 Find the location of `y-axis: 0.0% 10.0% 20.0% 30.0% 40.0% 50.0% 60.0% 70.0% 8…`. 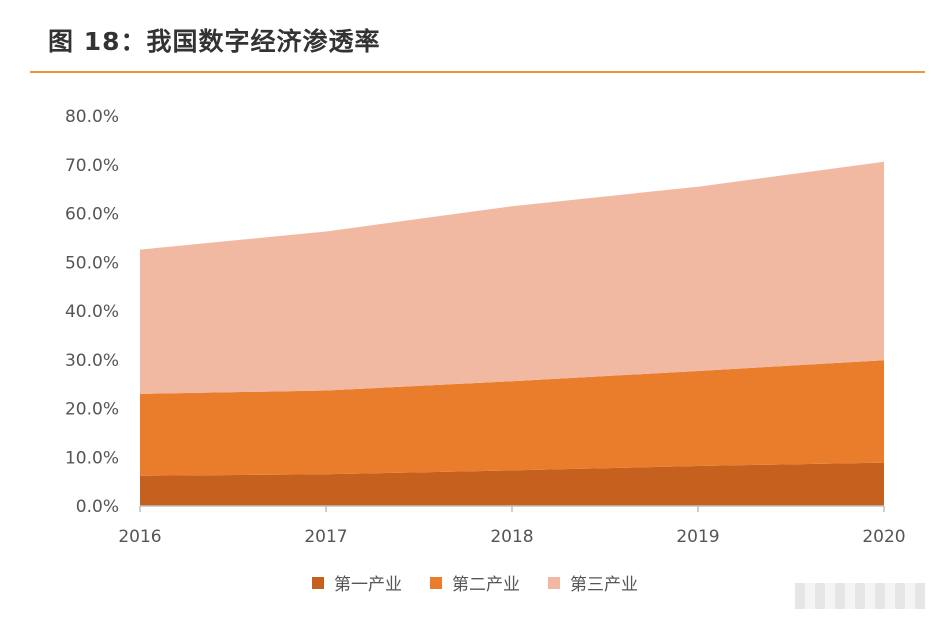

y-axis: 0.0% 10.0% 20.0% 30.0% 40.0% 50.0% 60.0% 70.0% 8… is located at coordinates (92, 312).